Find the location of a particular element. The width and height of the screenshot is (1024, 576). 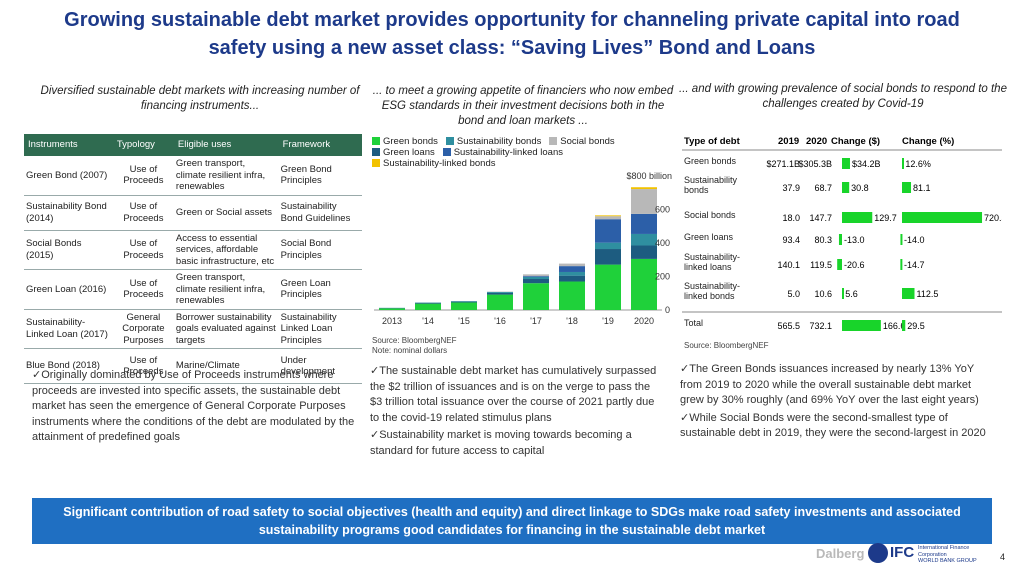

ifc-globe-icon is located at coordinates (878, 553).